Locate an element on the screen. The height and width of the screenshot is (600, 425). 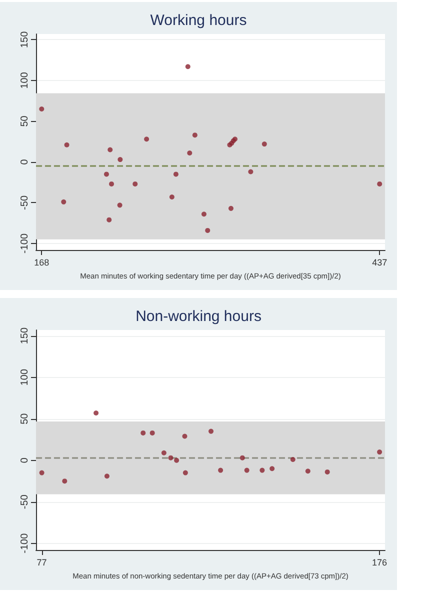
x-tick-label: 77 is located at coordinates (41, 563).